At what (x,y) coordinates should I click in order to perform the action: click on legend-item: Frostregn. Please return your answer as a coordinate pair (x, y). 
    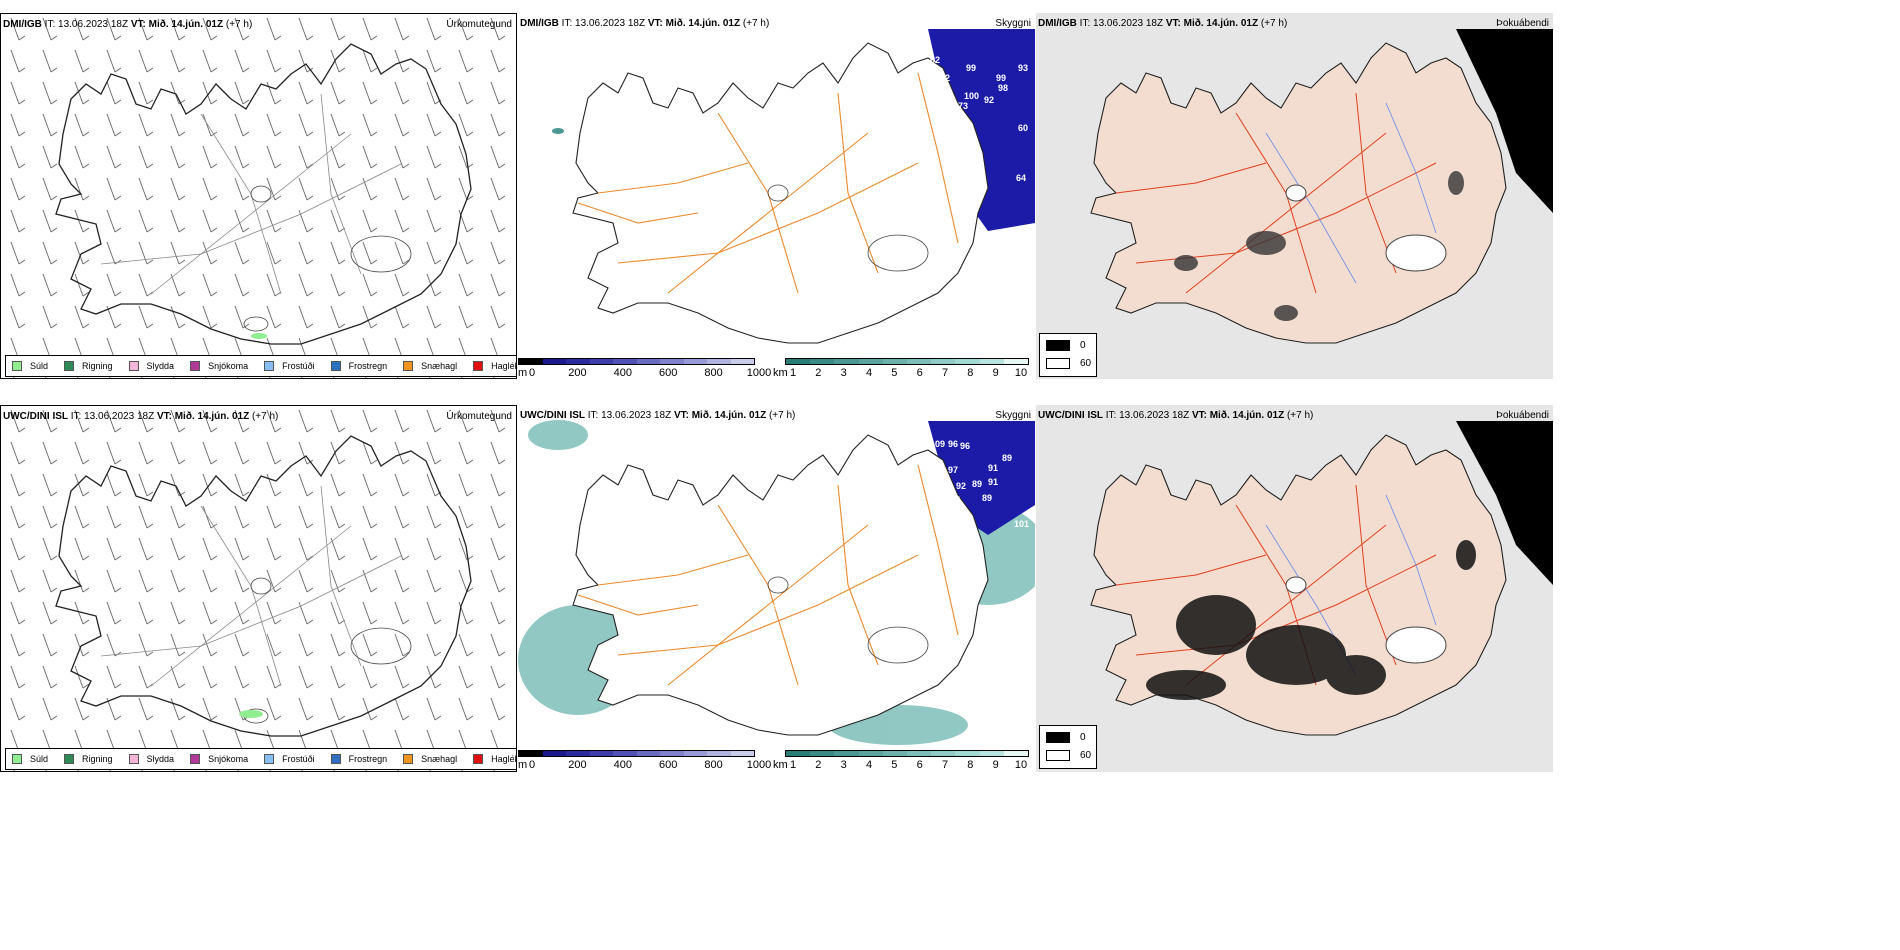
    Looking at the image, I should click on (358, 366).